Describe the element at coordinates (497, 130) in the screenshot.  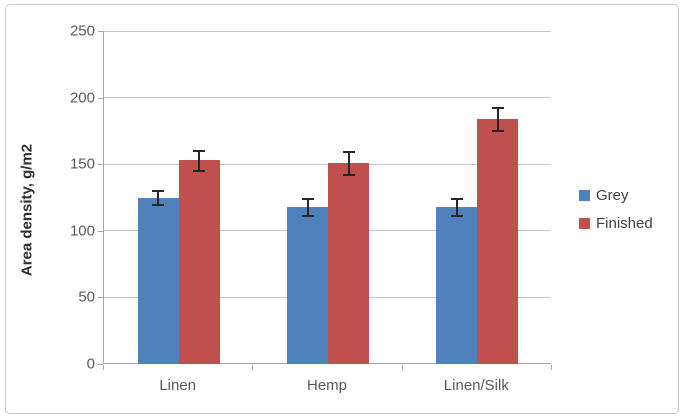
I see `error-cap-bottom-finished-linen-silk` at that location.